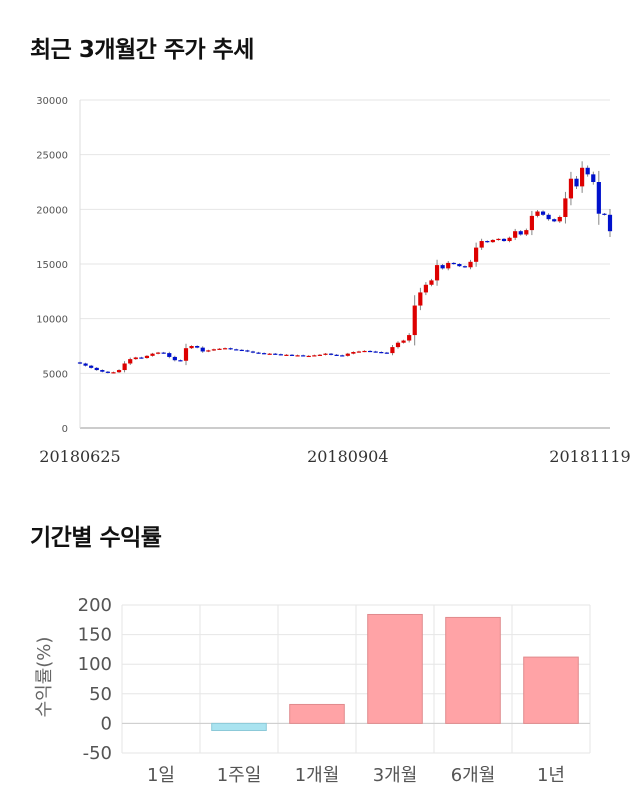 This screenshot has height=810, width=640. What do you see at coordinates (589, 456) in the screenshot?
I see `x-tick-label: 20181119` at bounding box center [589, 456].